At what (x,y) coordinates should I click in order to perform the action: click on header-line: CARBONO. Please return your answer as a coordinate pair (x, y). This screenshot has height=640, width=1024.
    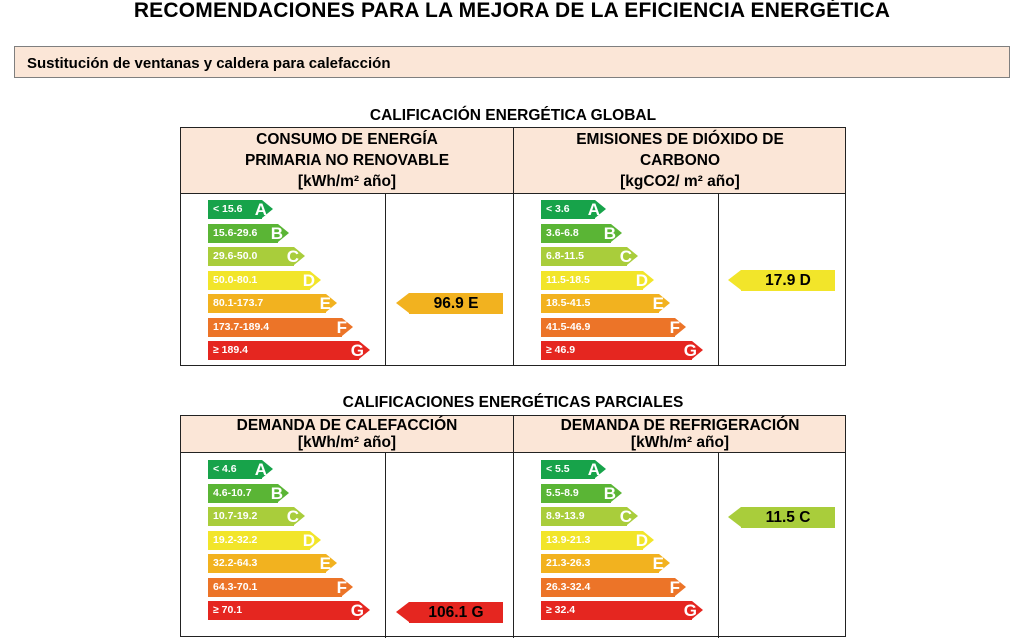
    Looking at the image, I should click on (680, 160).